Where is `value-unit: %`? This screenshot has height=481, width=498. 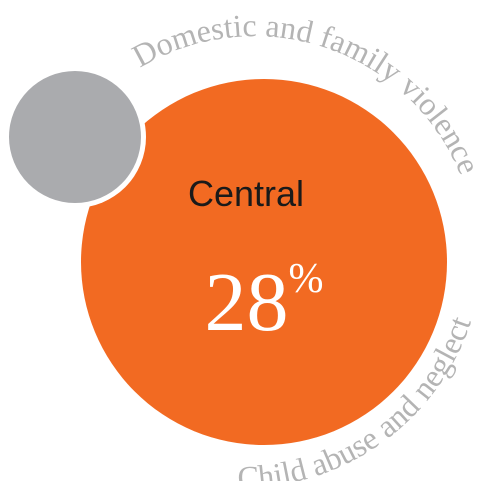 value-unit: % is located at coordinates (306, 279).